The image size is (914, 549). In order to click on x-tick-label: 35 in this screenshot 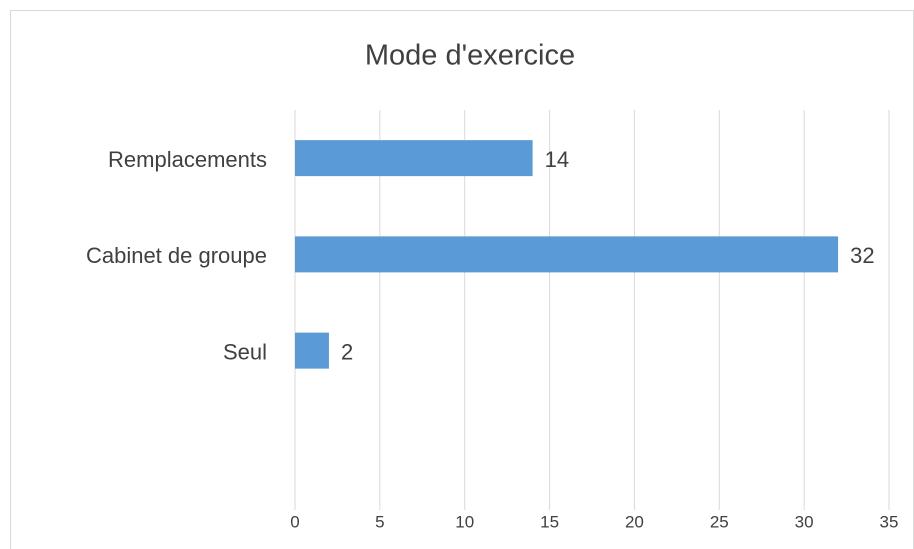, I will do `click(889, 521)`.